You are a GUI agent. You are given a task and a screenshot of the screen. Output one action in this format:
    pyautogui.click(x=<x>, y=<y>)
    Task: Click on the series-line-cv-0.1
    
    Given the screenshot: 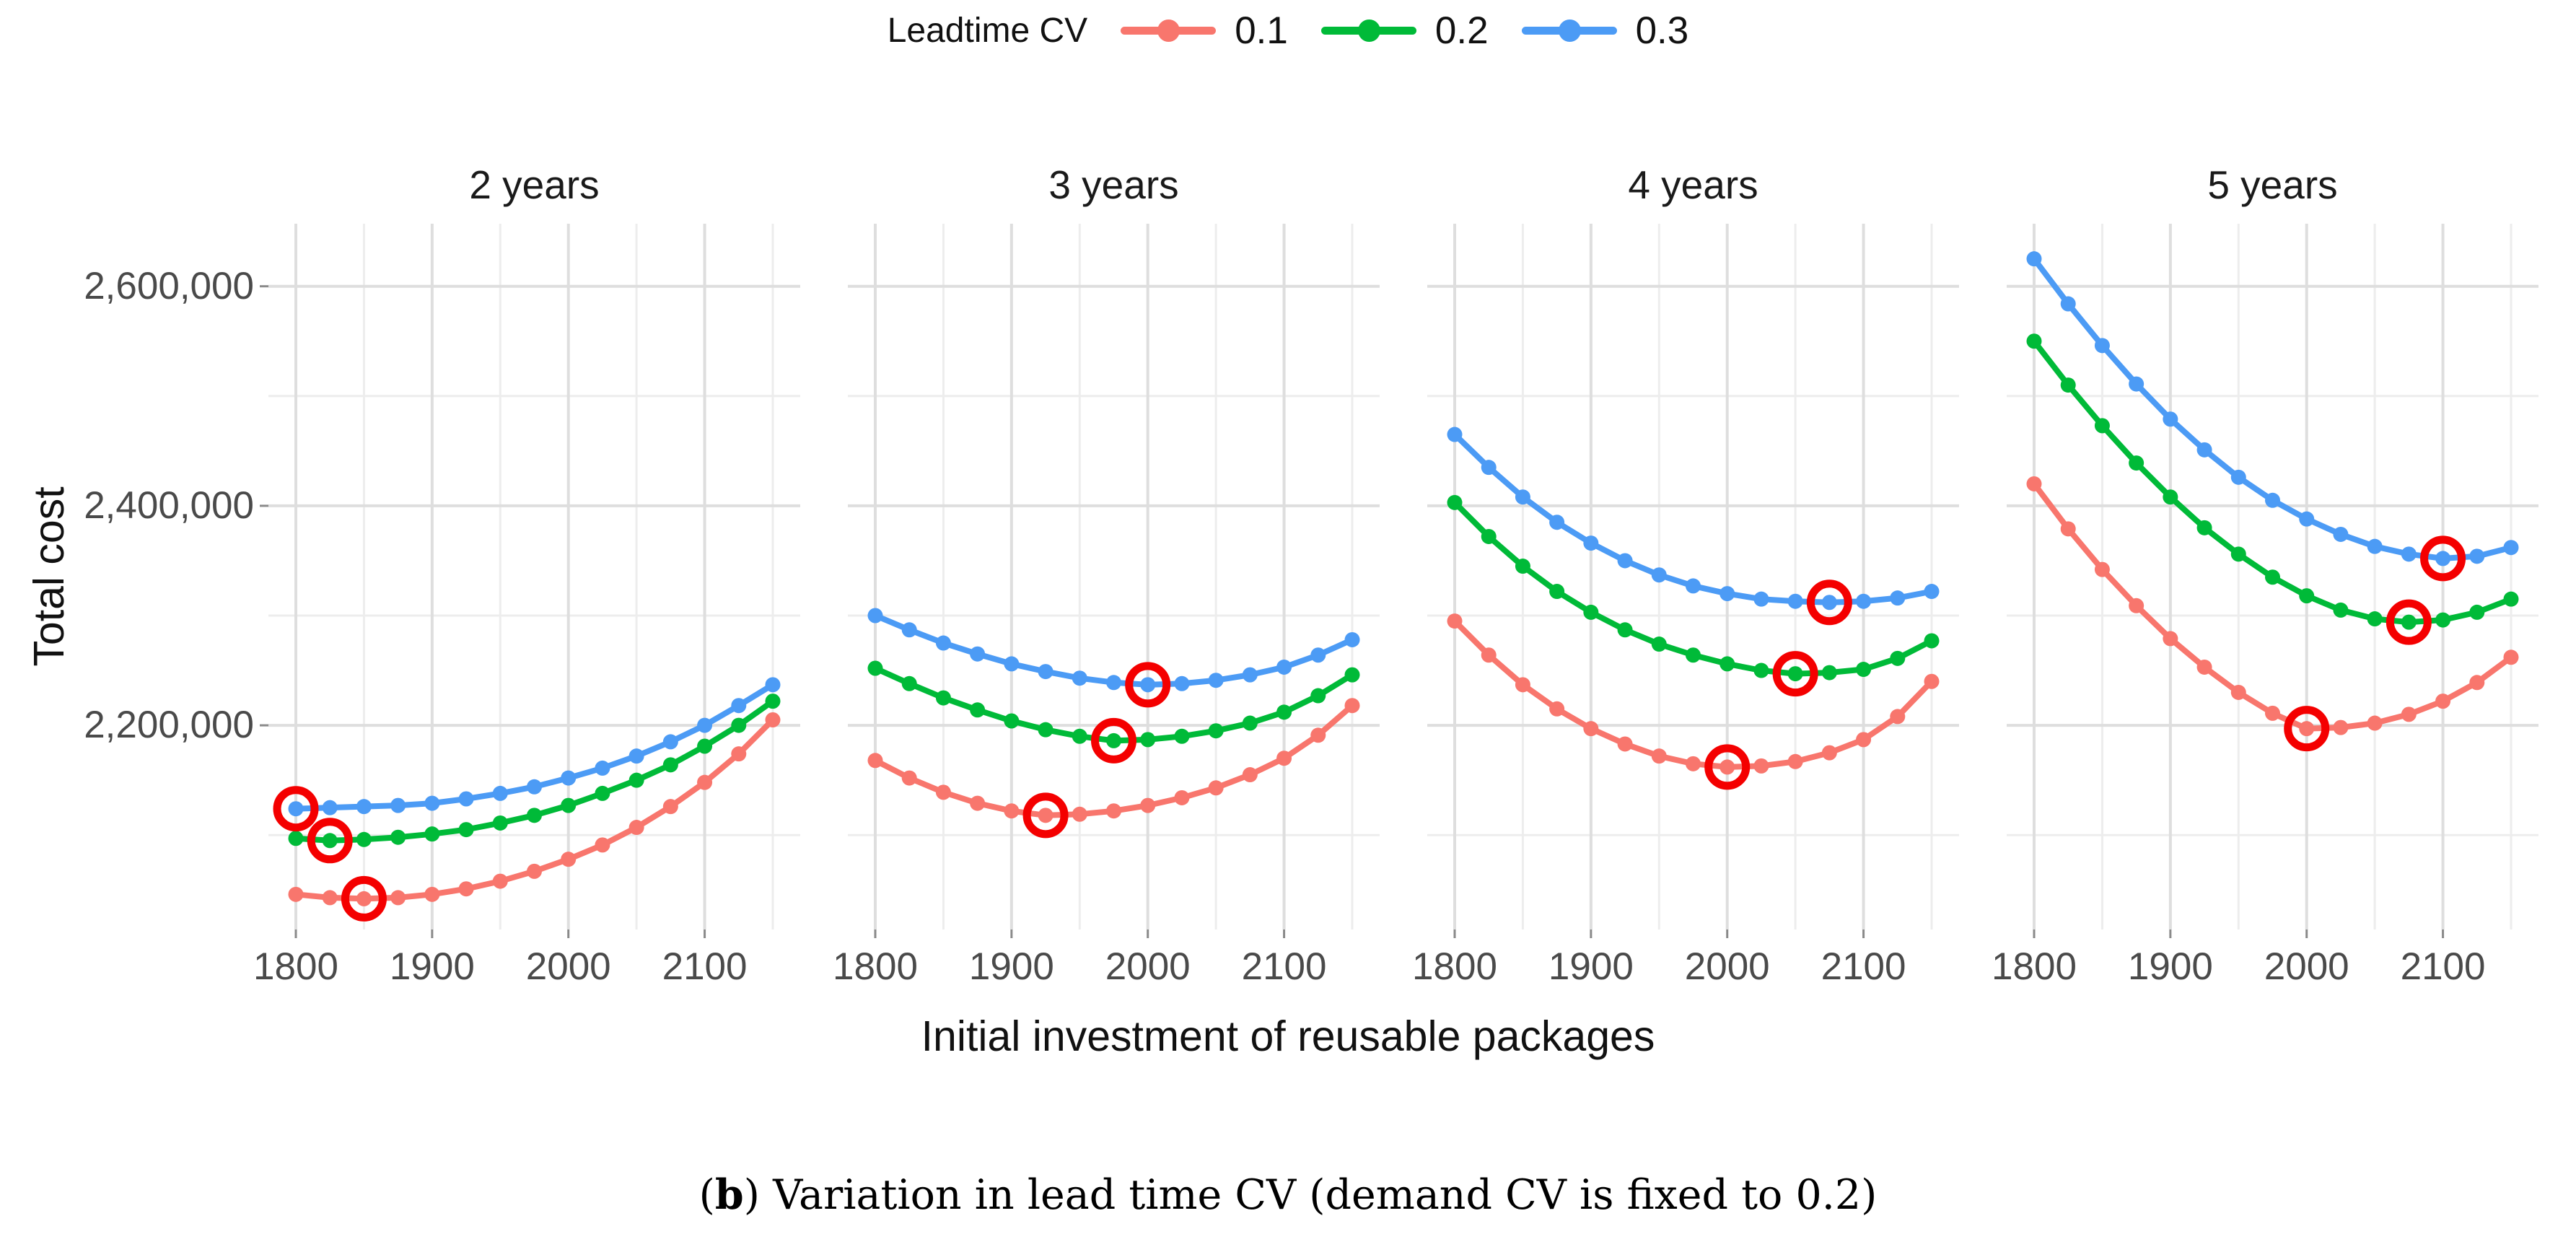 What is the action you would take?
    pyautogui.click(x=2272, y=606)
    